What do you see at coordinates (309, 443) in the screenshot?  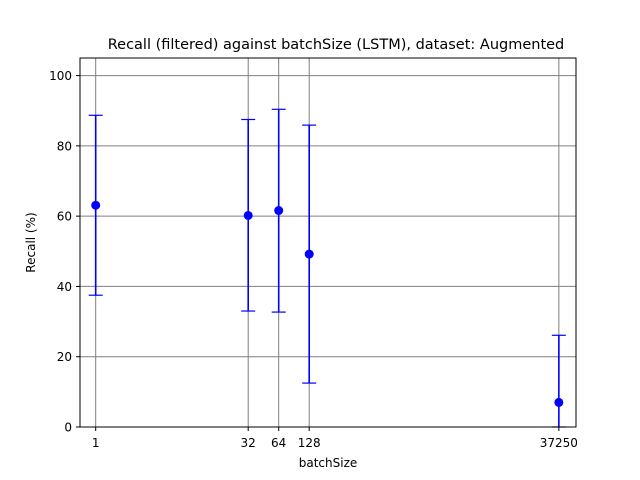 I see `x-tick-label: 128` at bounding box center [309, 443].